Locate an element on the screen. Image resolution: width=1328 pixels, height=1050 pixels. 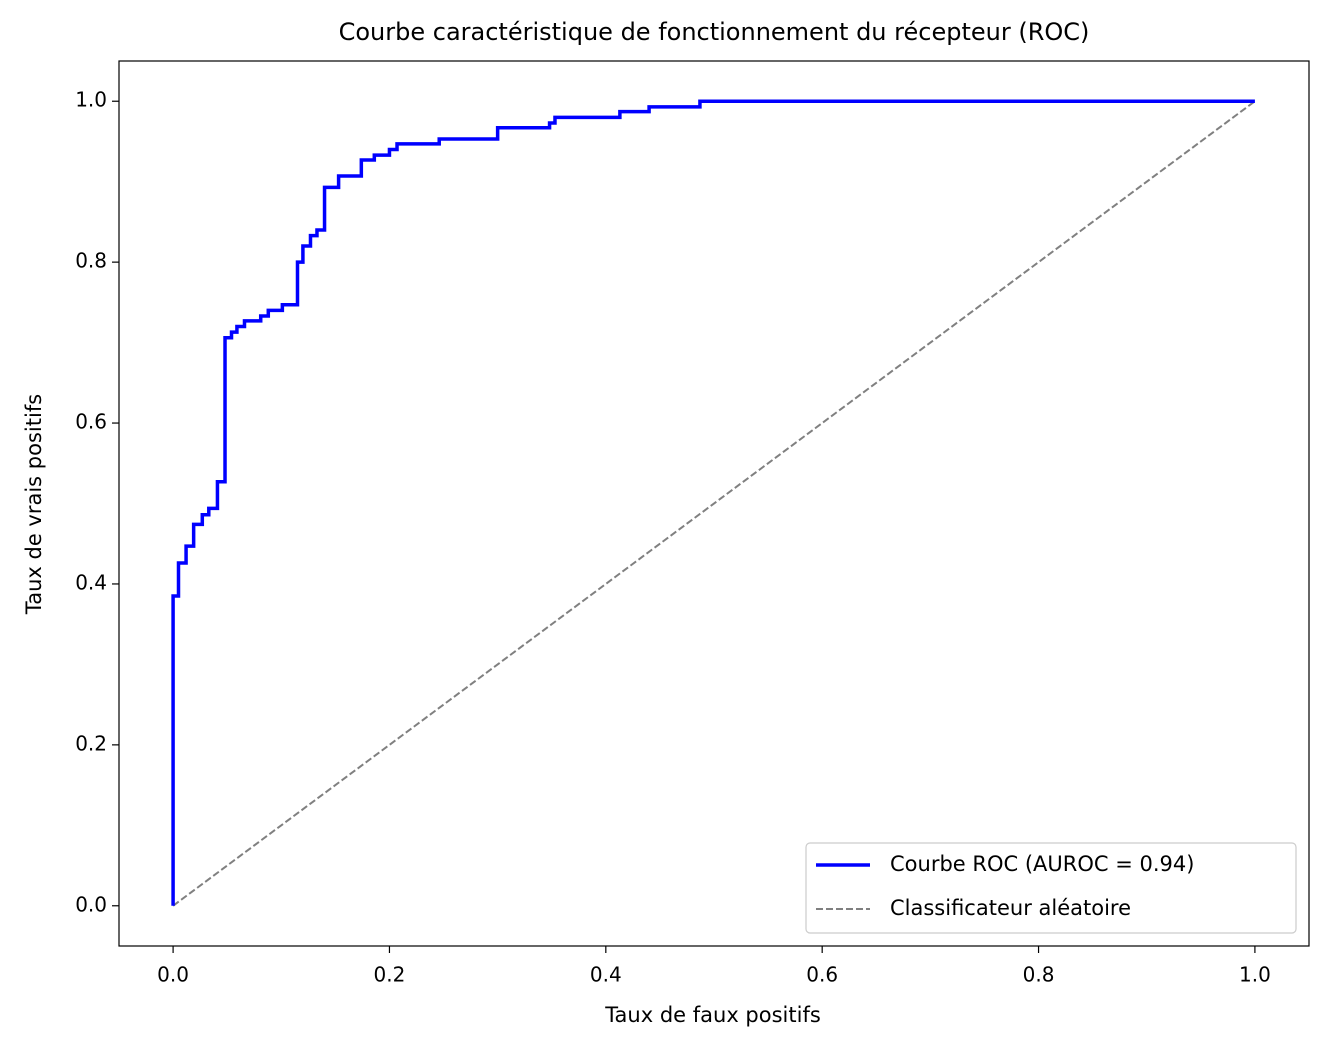
x-tick-label: 0.4 is located at coordinates (606, 975).